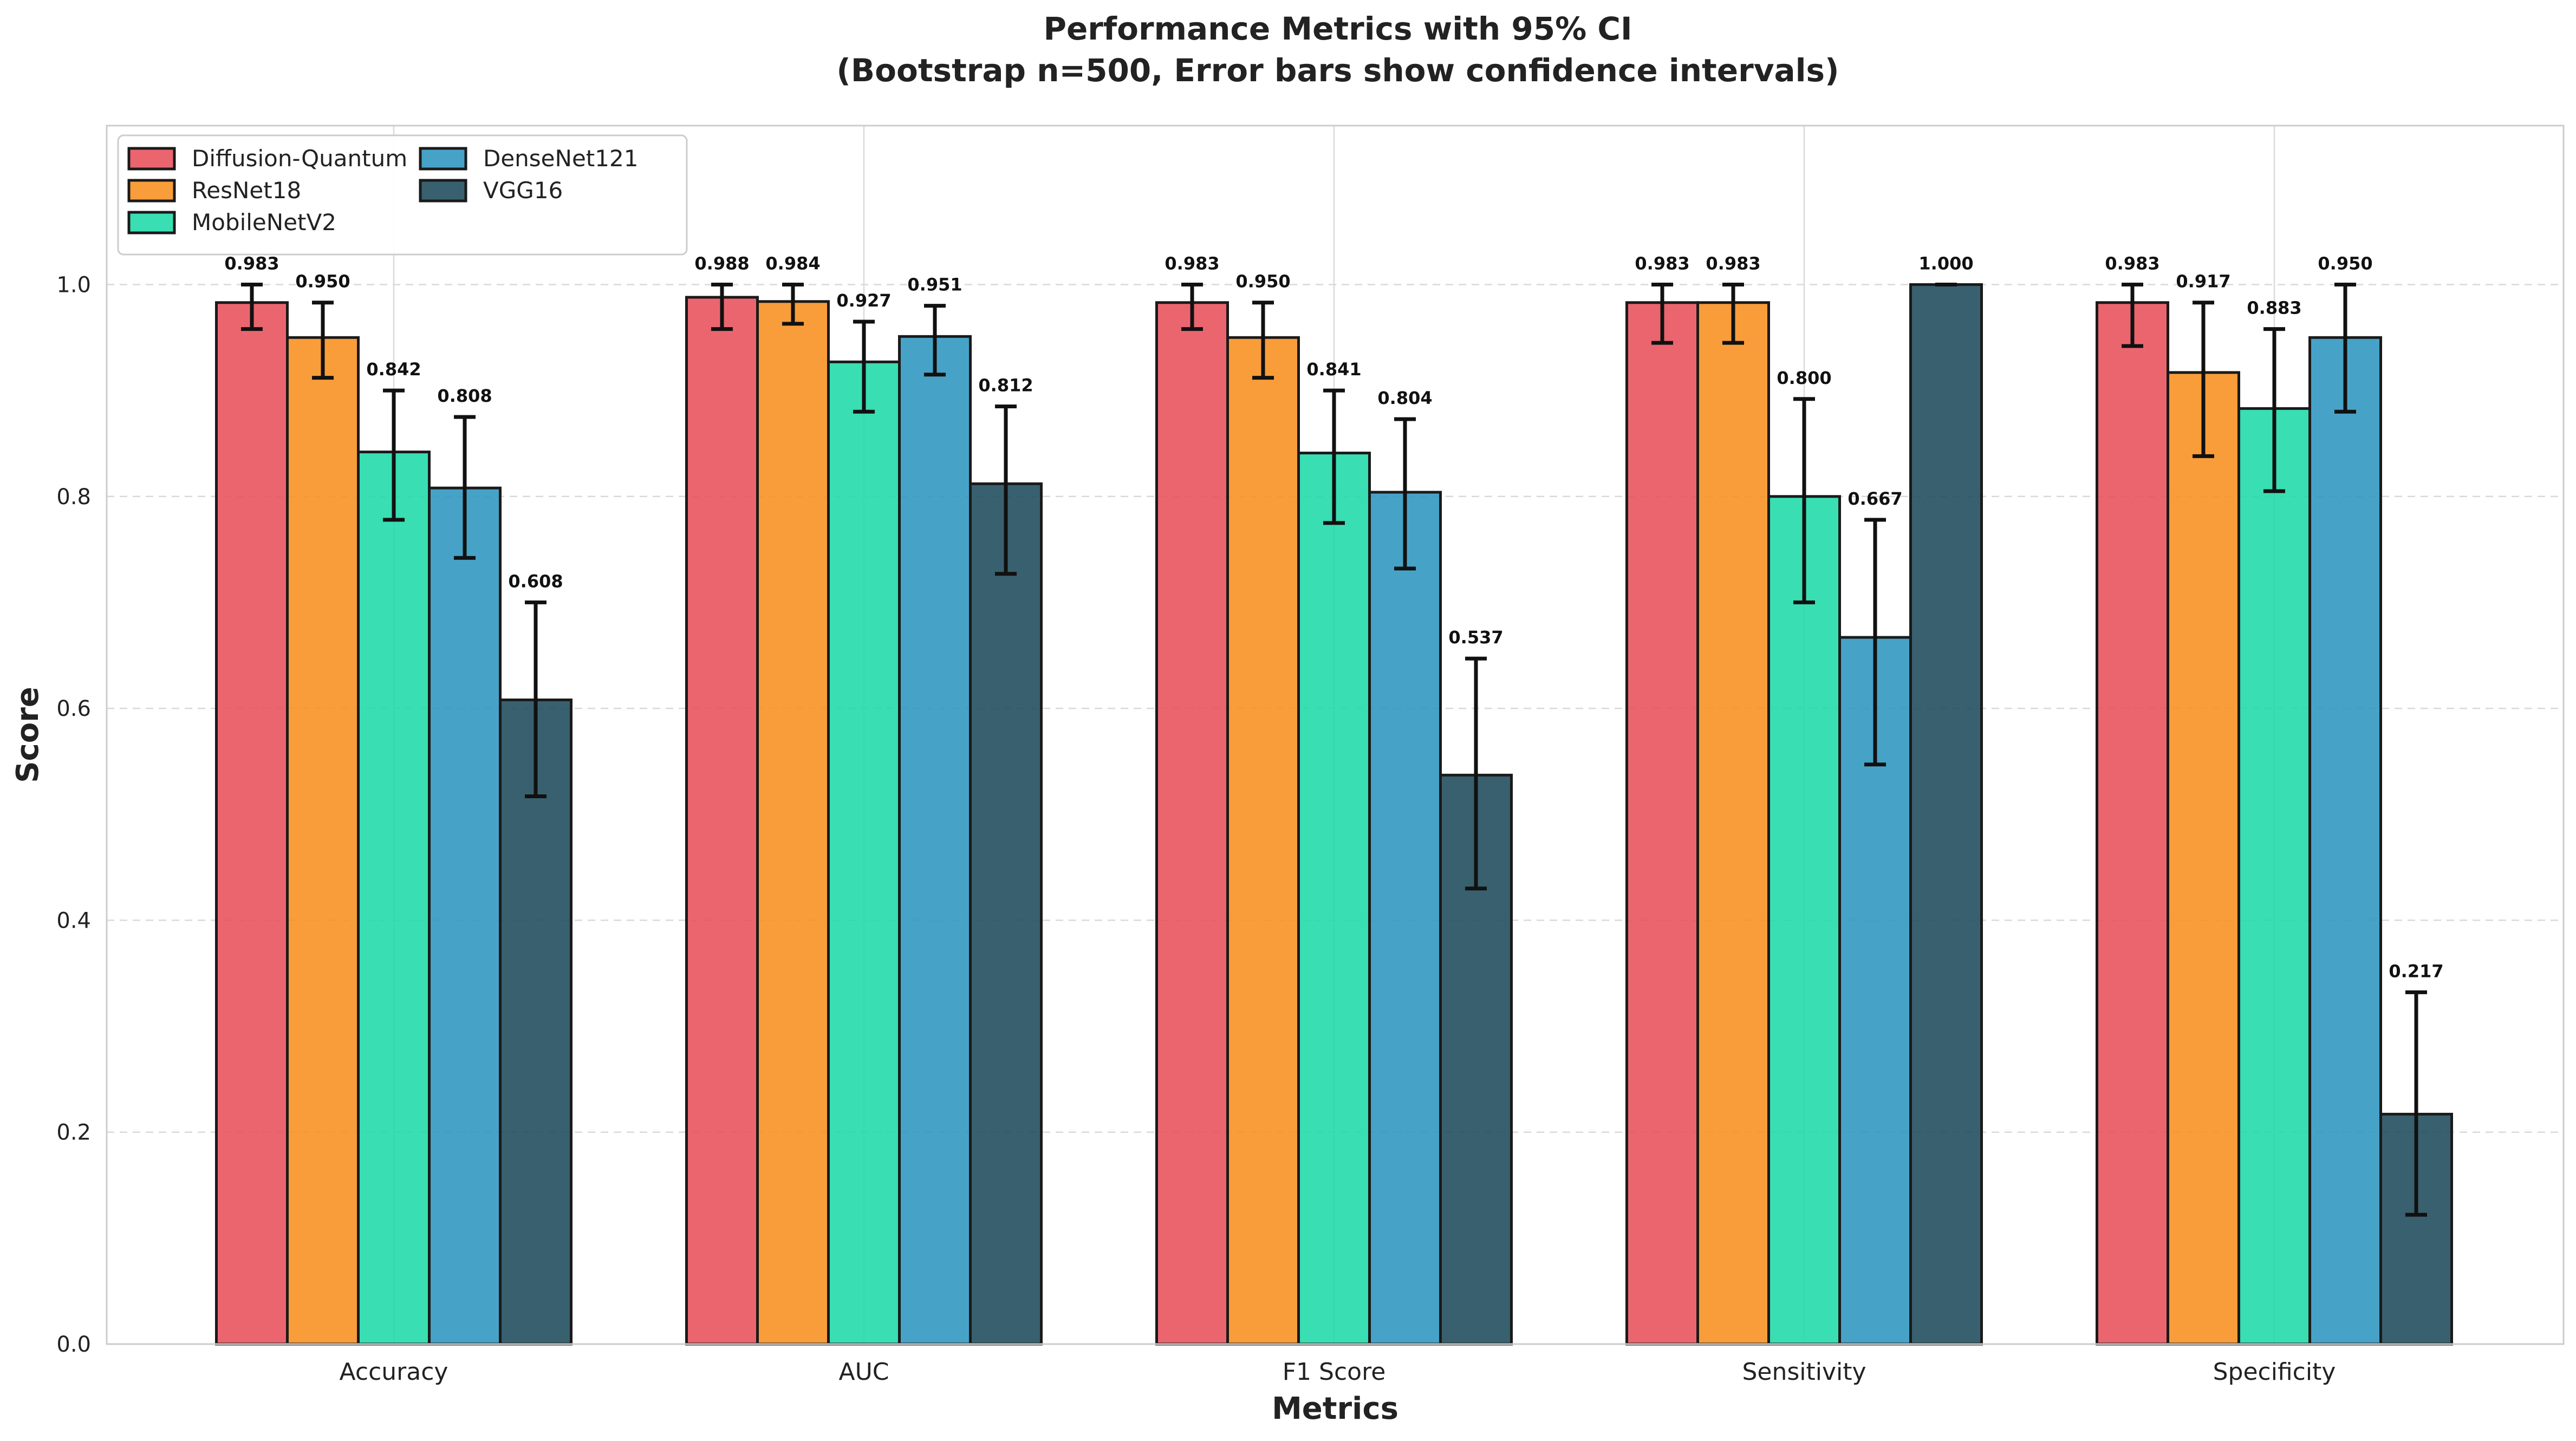 The image size is (2576, 1441). Describe the element at coordinates (792, 263) in the screenshot. I see `data-label: 0.984` at that location.